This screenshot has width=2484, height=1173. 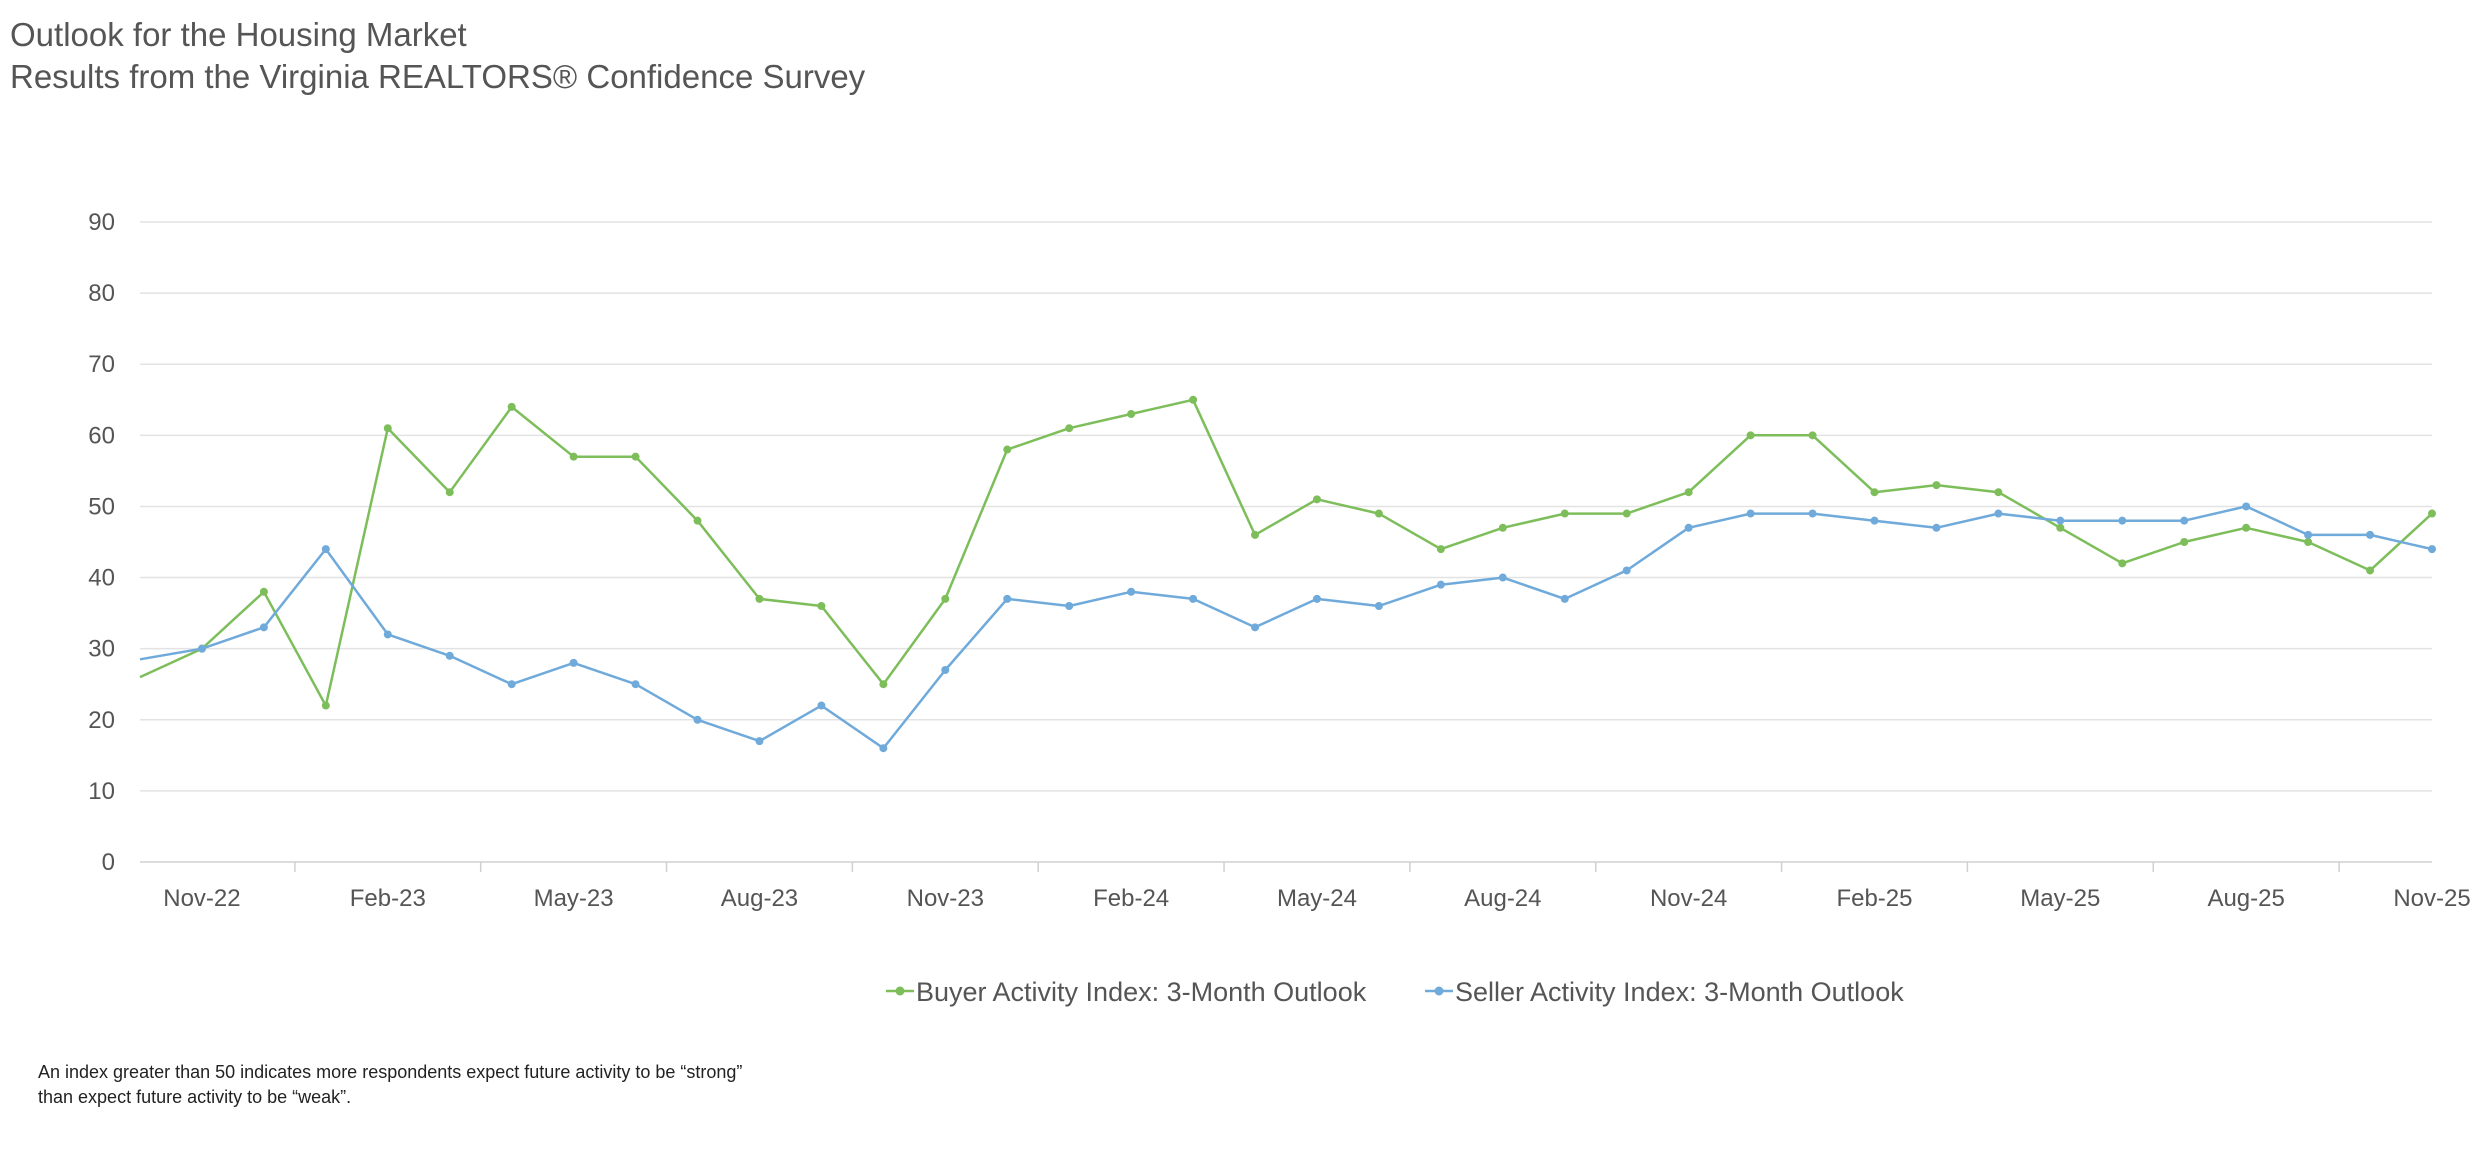 What do you see at coordinates (1679, 992) in the screenshot?
I see `legend-label: Seller Activity Index: 3-Month Outlook` at bounding box center [1679, 992].